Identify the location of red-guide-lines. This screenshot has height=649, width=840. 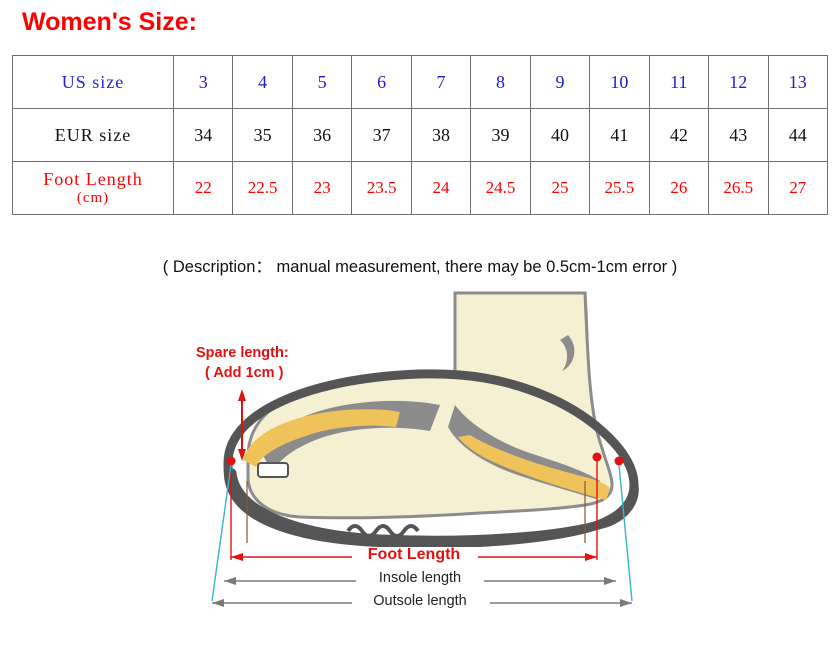
(414, 508).